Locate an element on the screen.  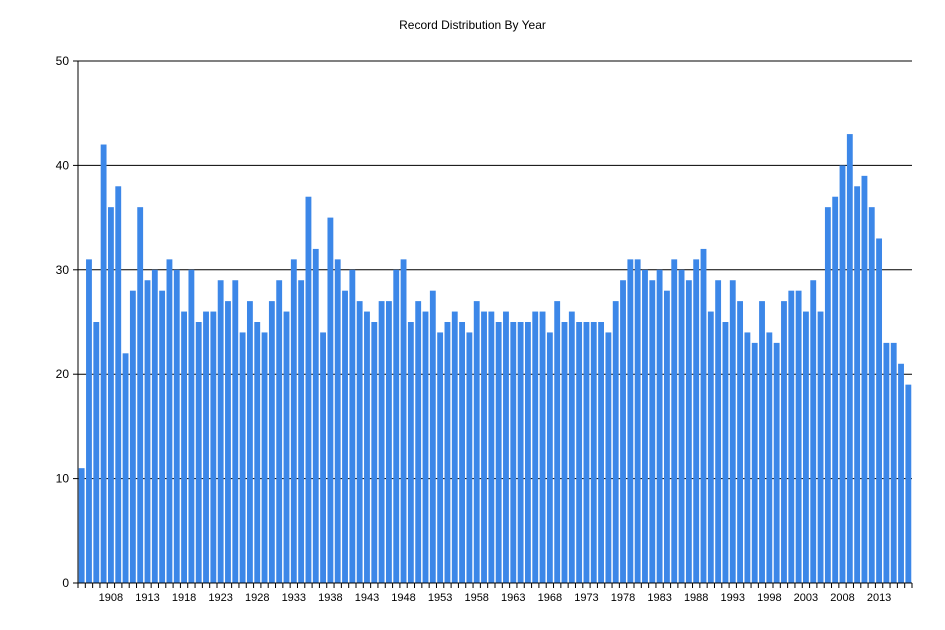
x-tick-label: 1983 is located at coordinates (659, 598).